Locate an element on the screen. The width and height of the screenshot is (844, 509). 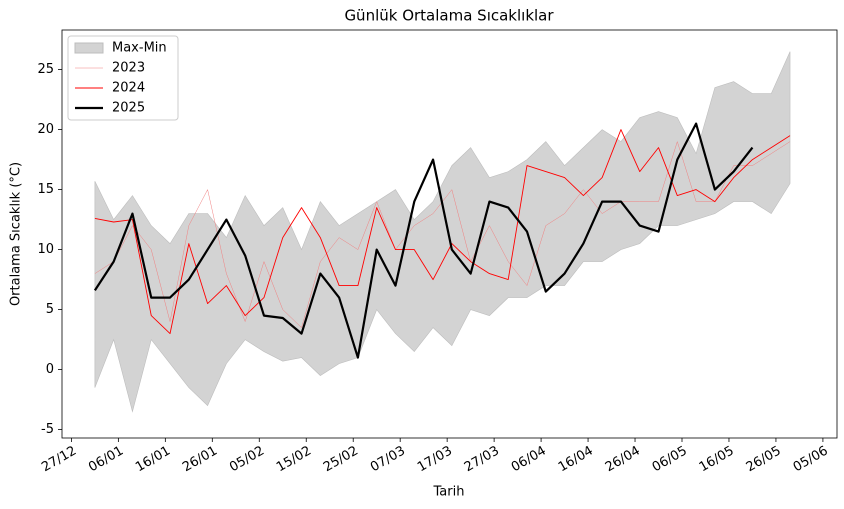
x-tick-label: 05/06 is located at coordinates (811, 460).